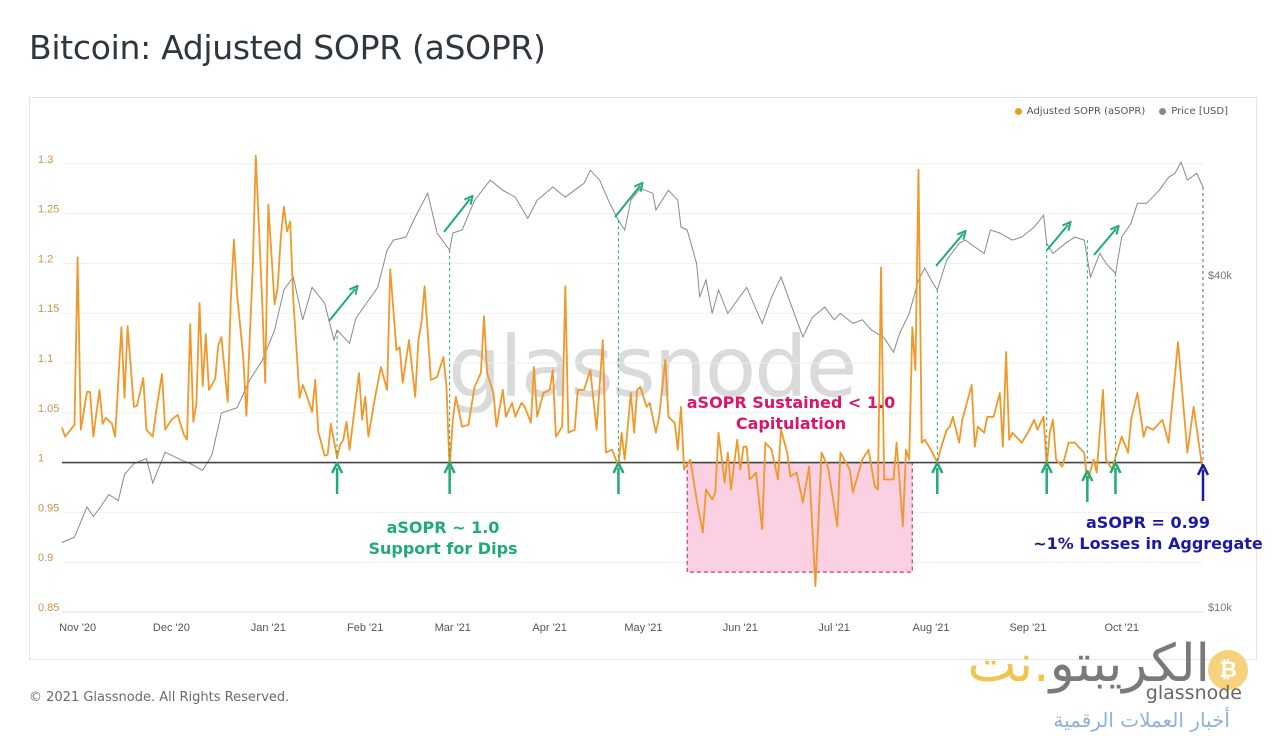  I want to click on x-tick-label: May '21, so click(643, 628).